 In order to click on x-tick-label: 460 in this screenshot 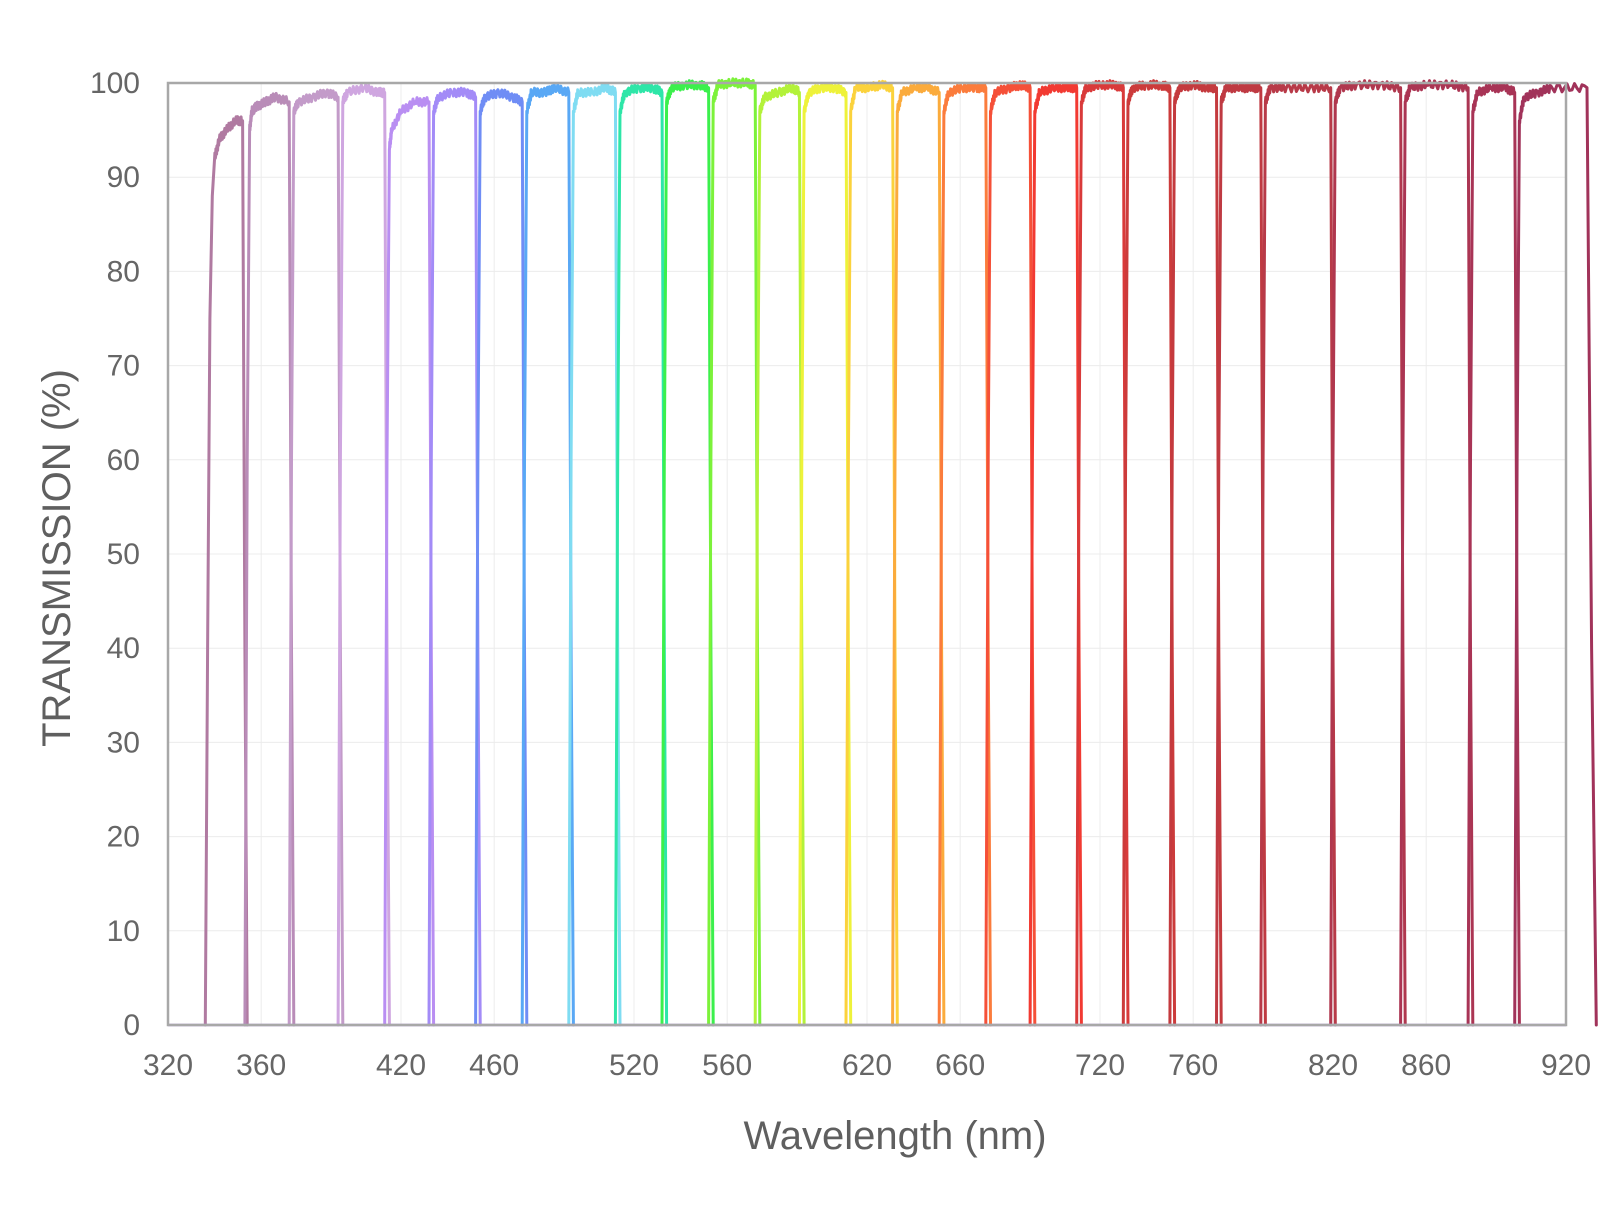, I will do `click(494, 1065)`.